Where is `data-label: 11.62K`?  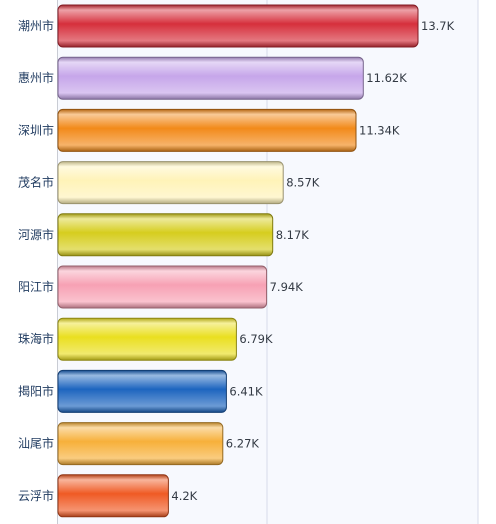 data-label: 11.62K is located at coordinates (386, 78).